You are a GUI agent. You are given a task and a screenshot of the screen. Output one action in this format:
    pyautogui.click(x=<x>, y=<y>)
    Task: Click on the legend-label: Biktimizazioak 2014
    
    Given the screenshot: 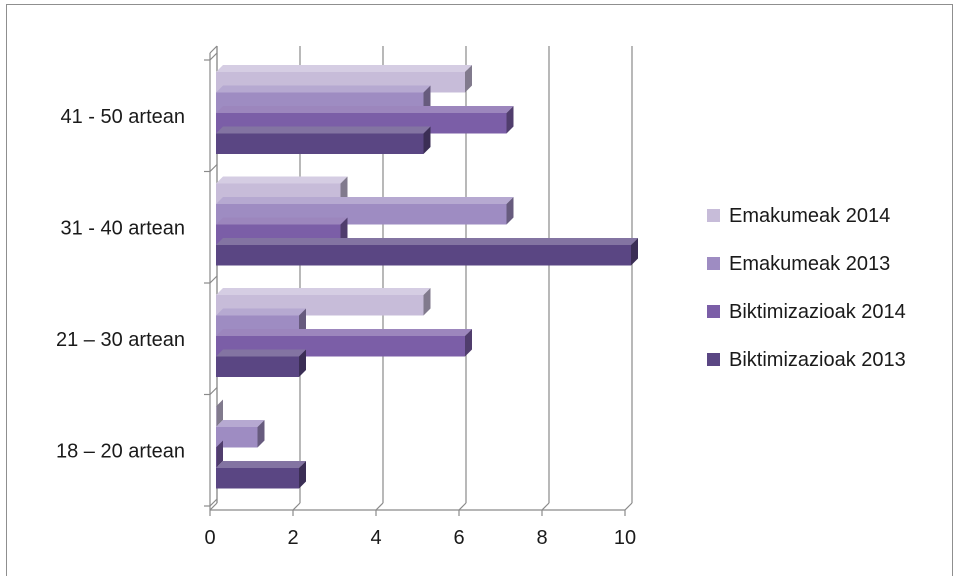 What is the action you would take?
    pyautogui.click(x=817, y=312)
    